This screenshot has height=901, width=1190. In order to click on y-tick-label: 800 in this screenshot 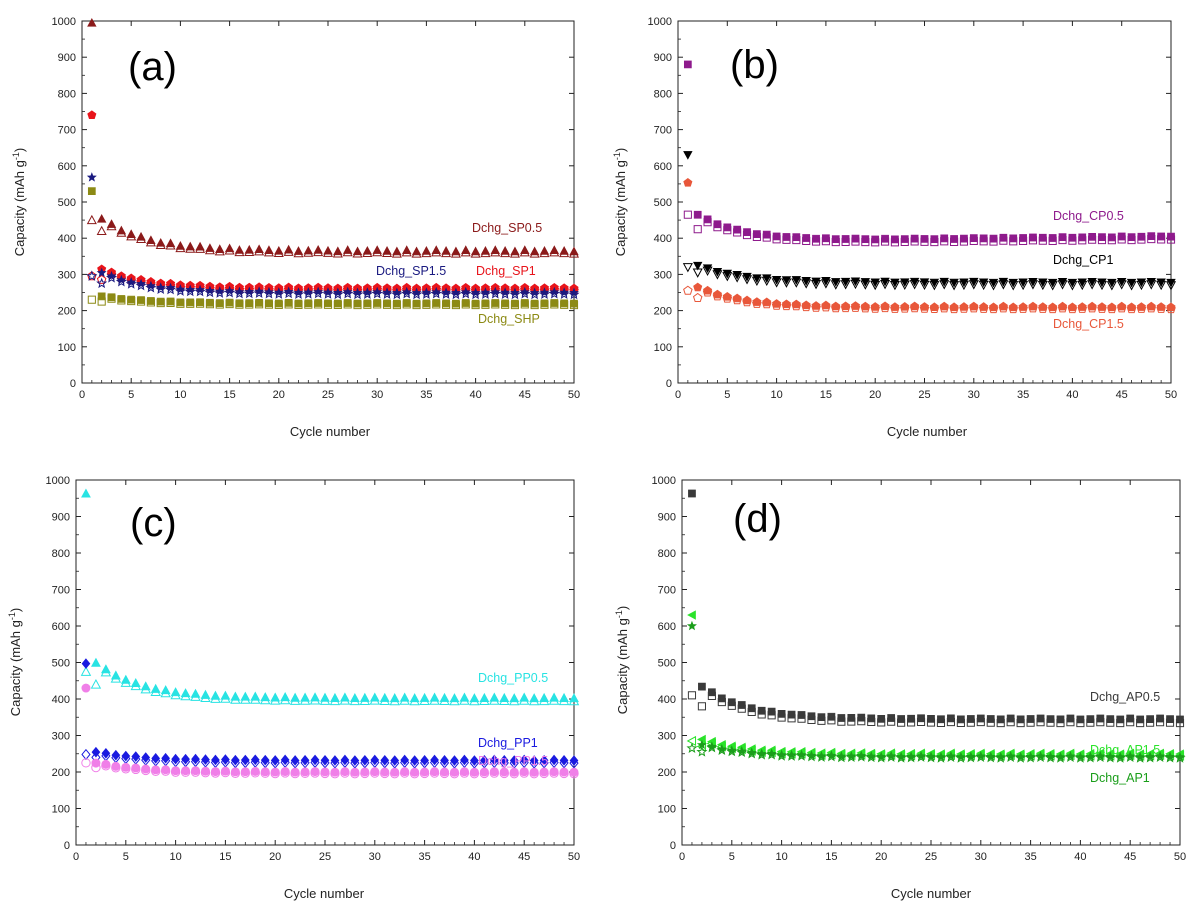, I will do `click(663, 94)`.